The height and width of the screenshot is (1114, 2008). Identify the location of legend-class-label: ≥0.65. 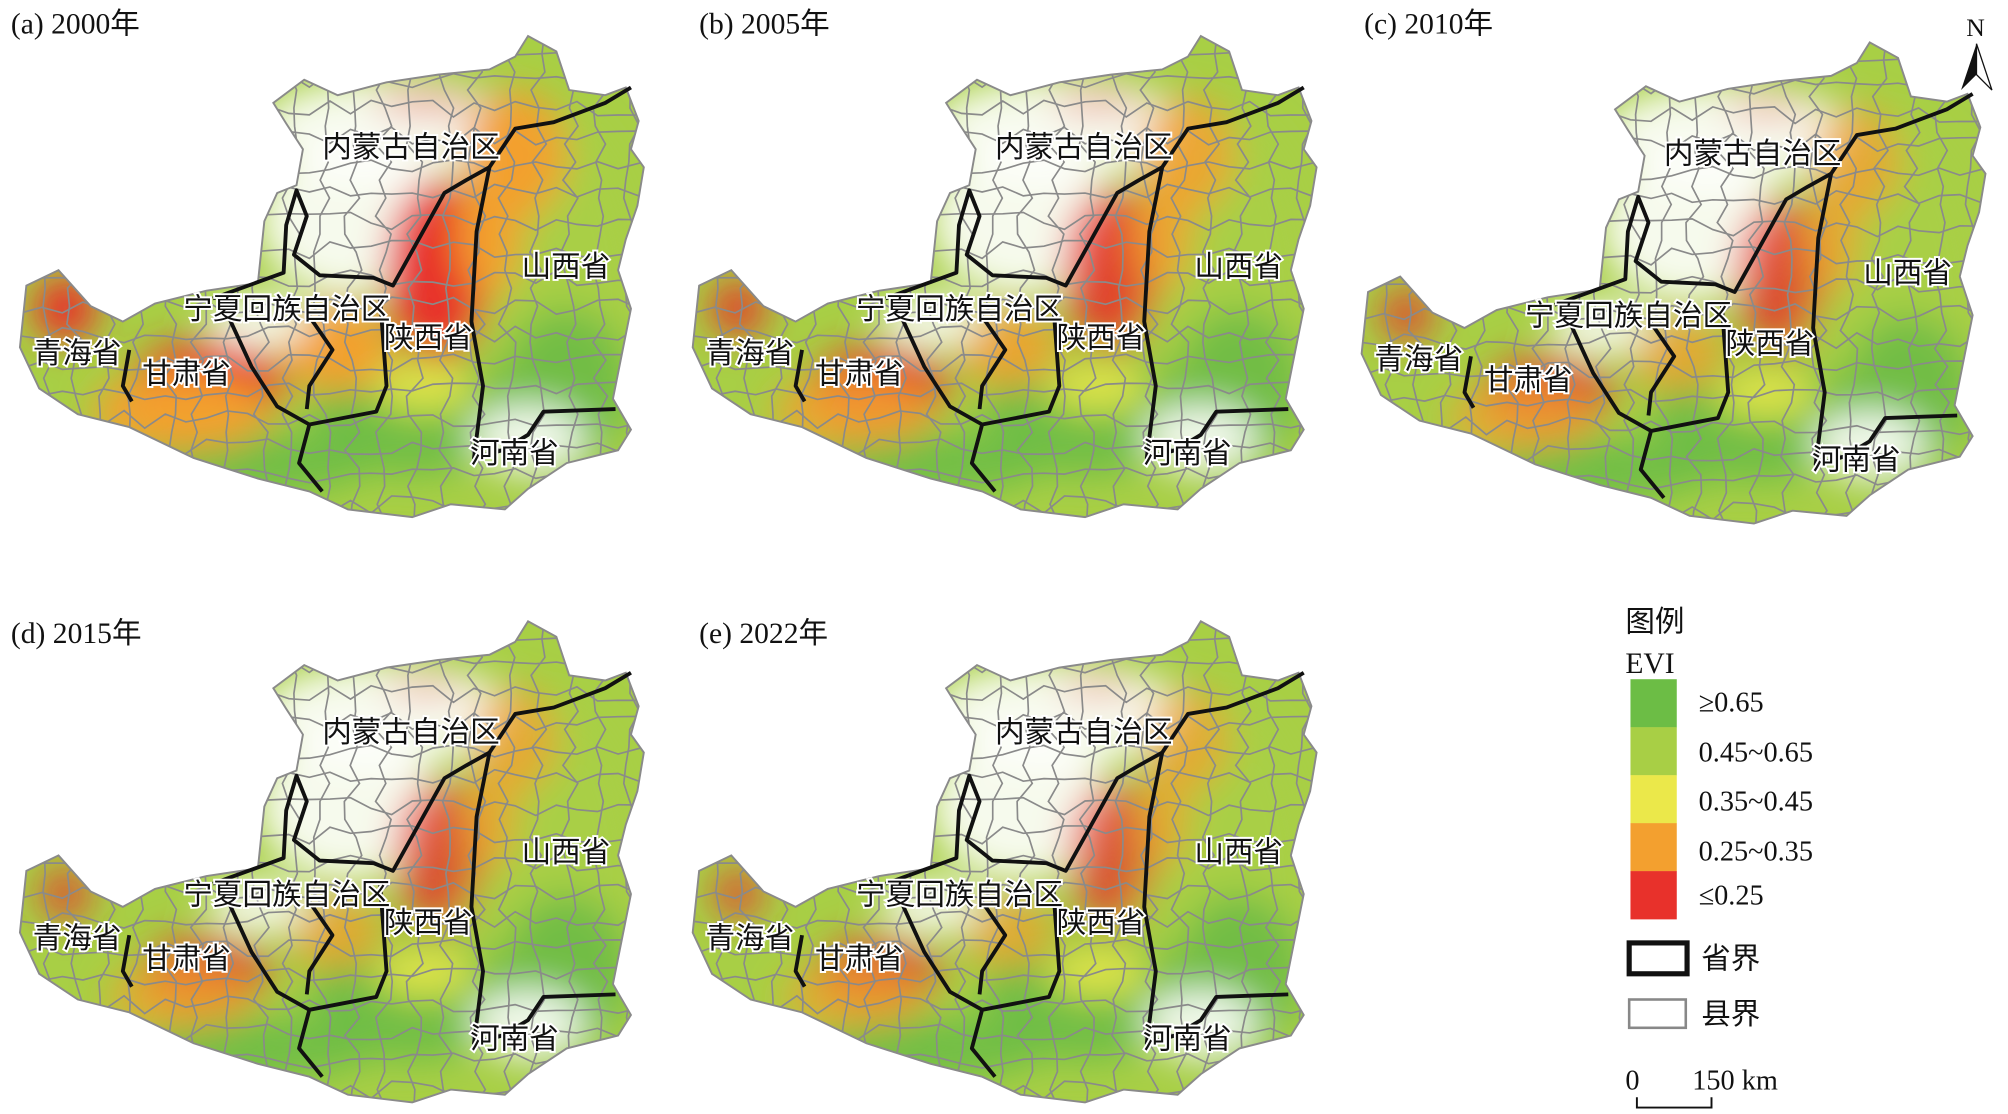
(1731, 702).